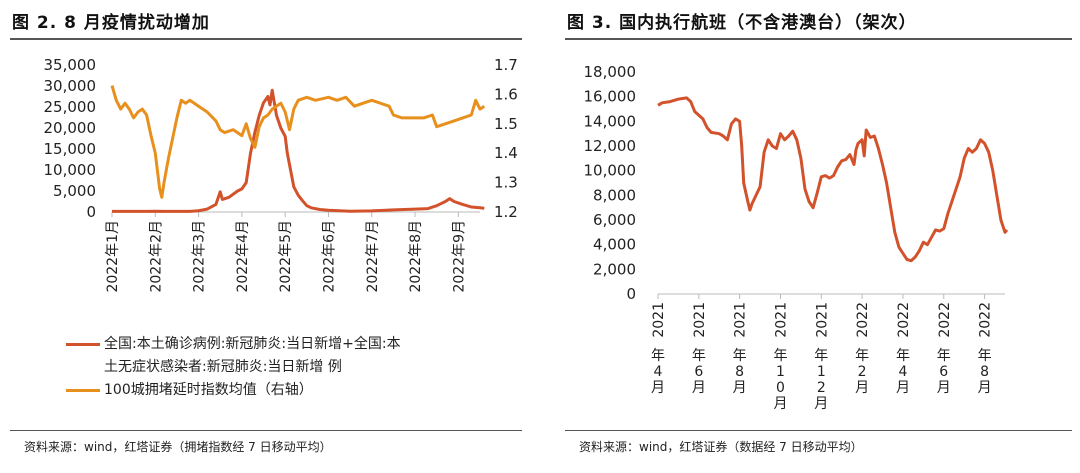  I want to click on x-tick-label-left: 2022年1月, so click(113, 256).